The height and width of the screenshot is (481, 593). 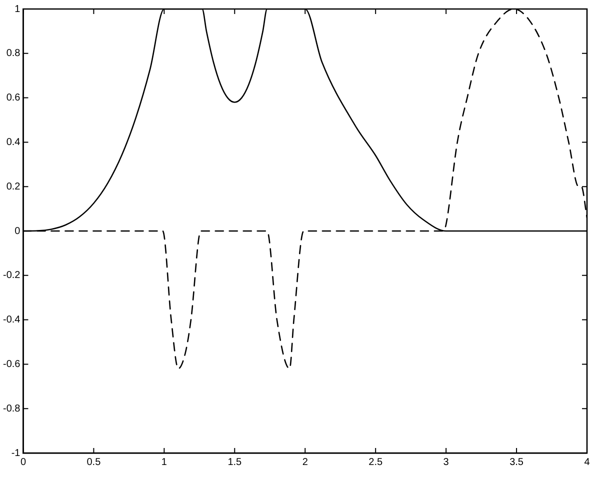 I want to click on y-tick-label: -0.4, so click(x=11, y=320).